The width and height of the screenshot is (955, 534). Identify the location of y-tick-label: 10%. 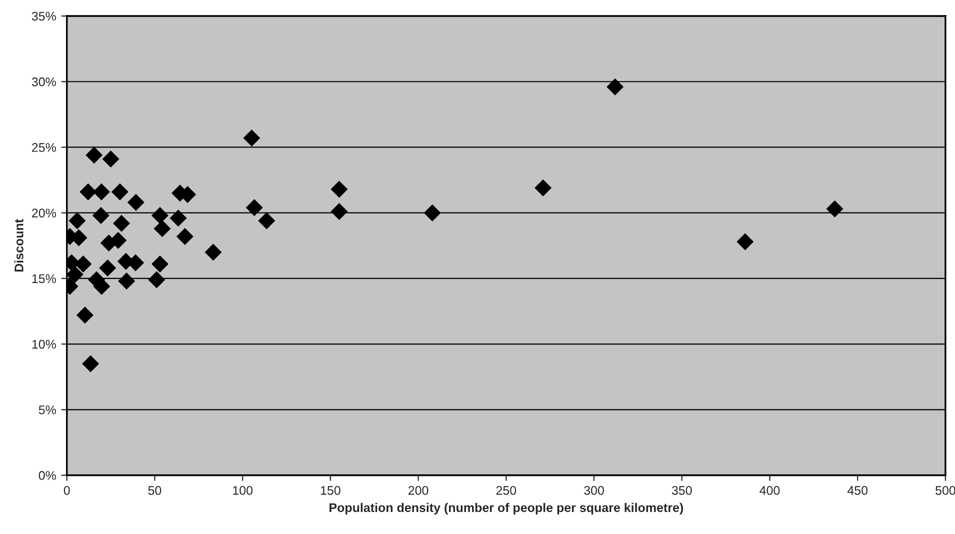
(44, 344).